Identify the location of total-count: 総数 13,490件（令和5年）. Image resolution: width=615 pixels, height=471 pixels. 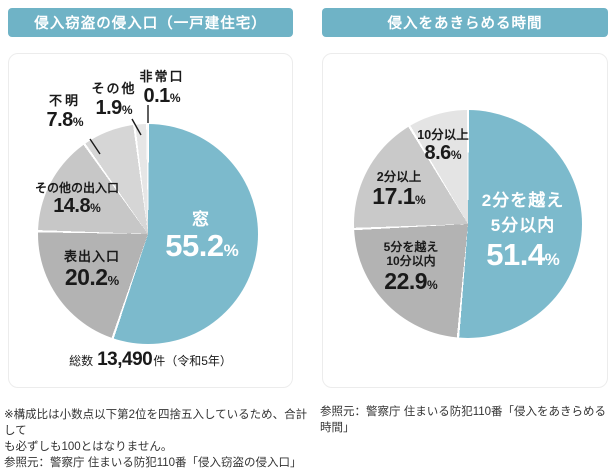
(150, 360).